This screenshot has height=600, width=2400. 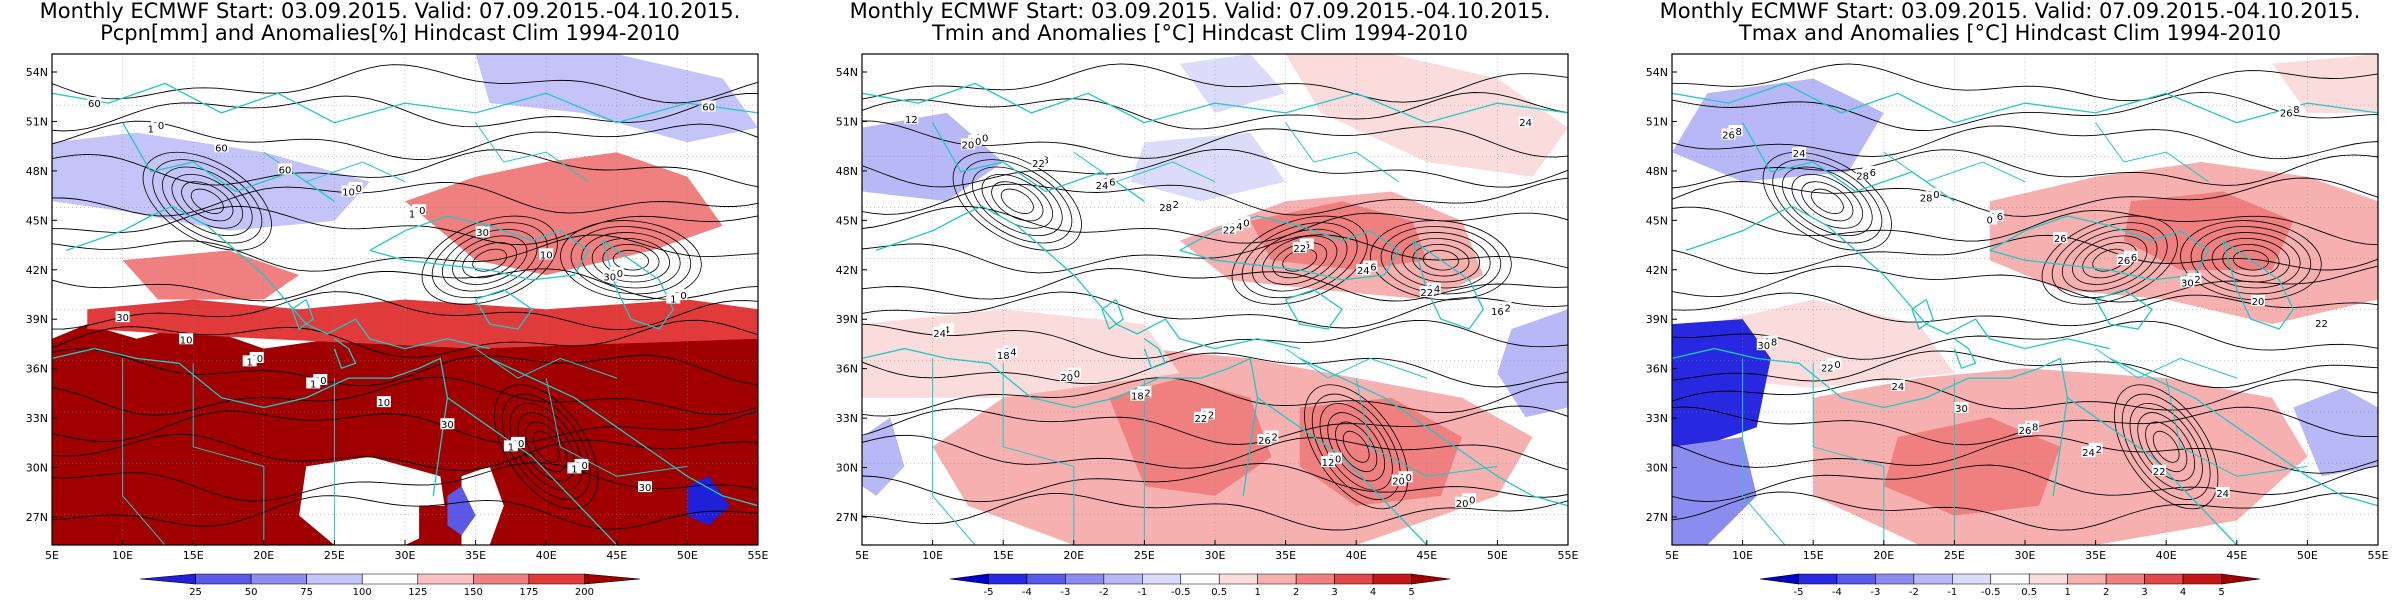 I want to click on lat-label: 27N, so click(x=847, y=517).